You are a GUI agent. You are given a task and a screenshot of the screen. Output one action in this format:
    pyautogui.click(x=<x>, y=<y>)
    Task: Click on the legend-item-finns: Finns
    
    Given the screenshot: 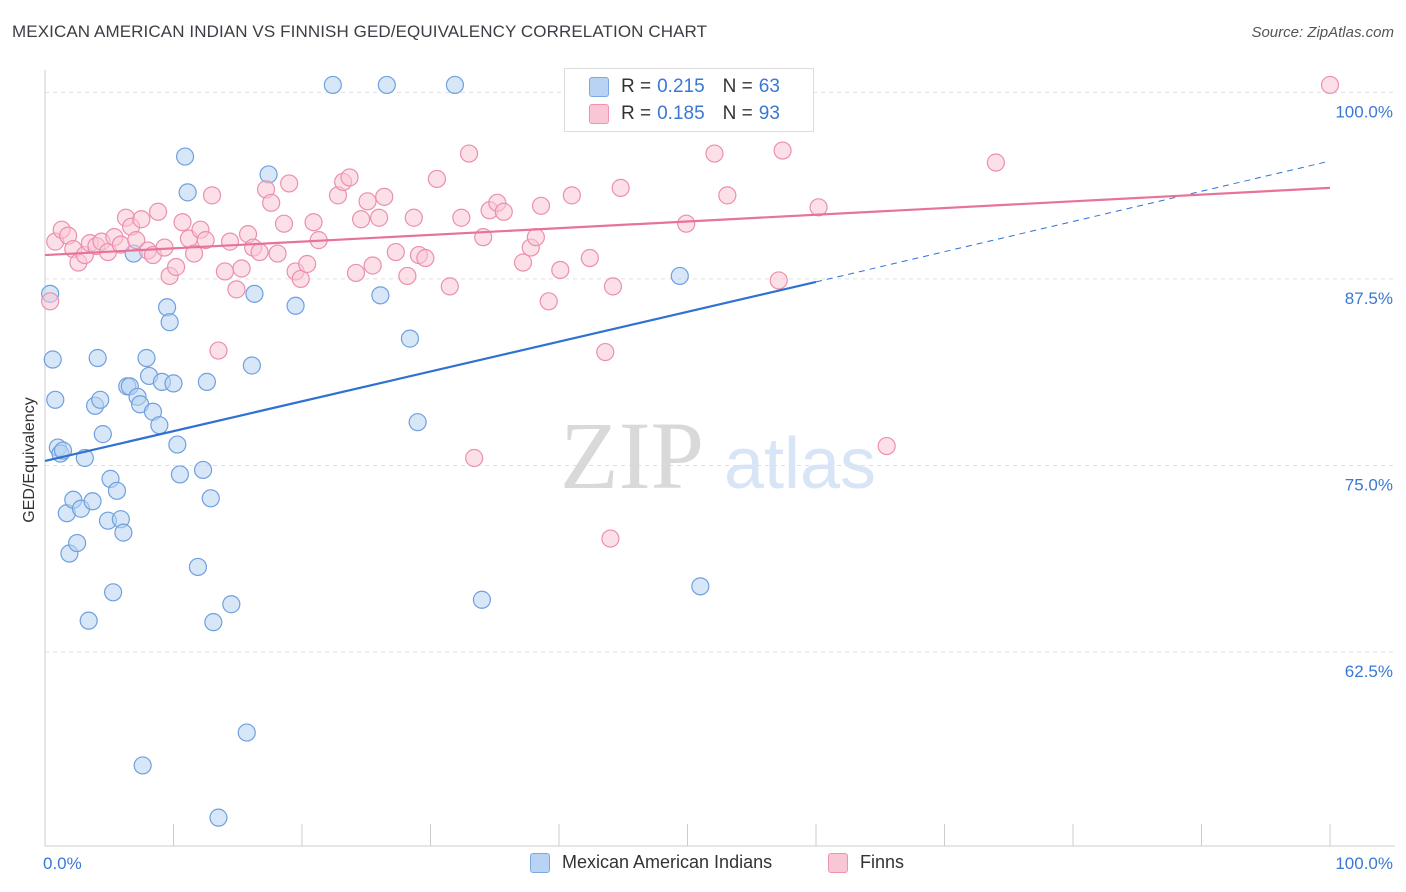 What is the action you would take?
    pyautogui.click(x=866, y=862)
    